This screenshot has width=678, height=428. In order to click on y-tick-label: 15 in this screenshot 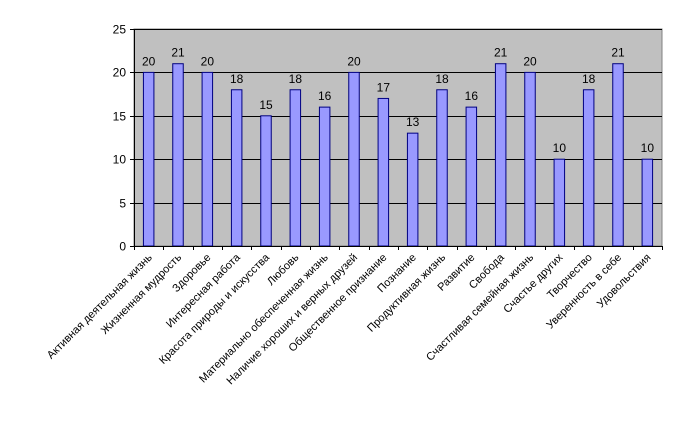, I will do `click(120, 117)`.